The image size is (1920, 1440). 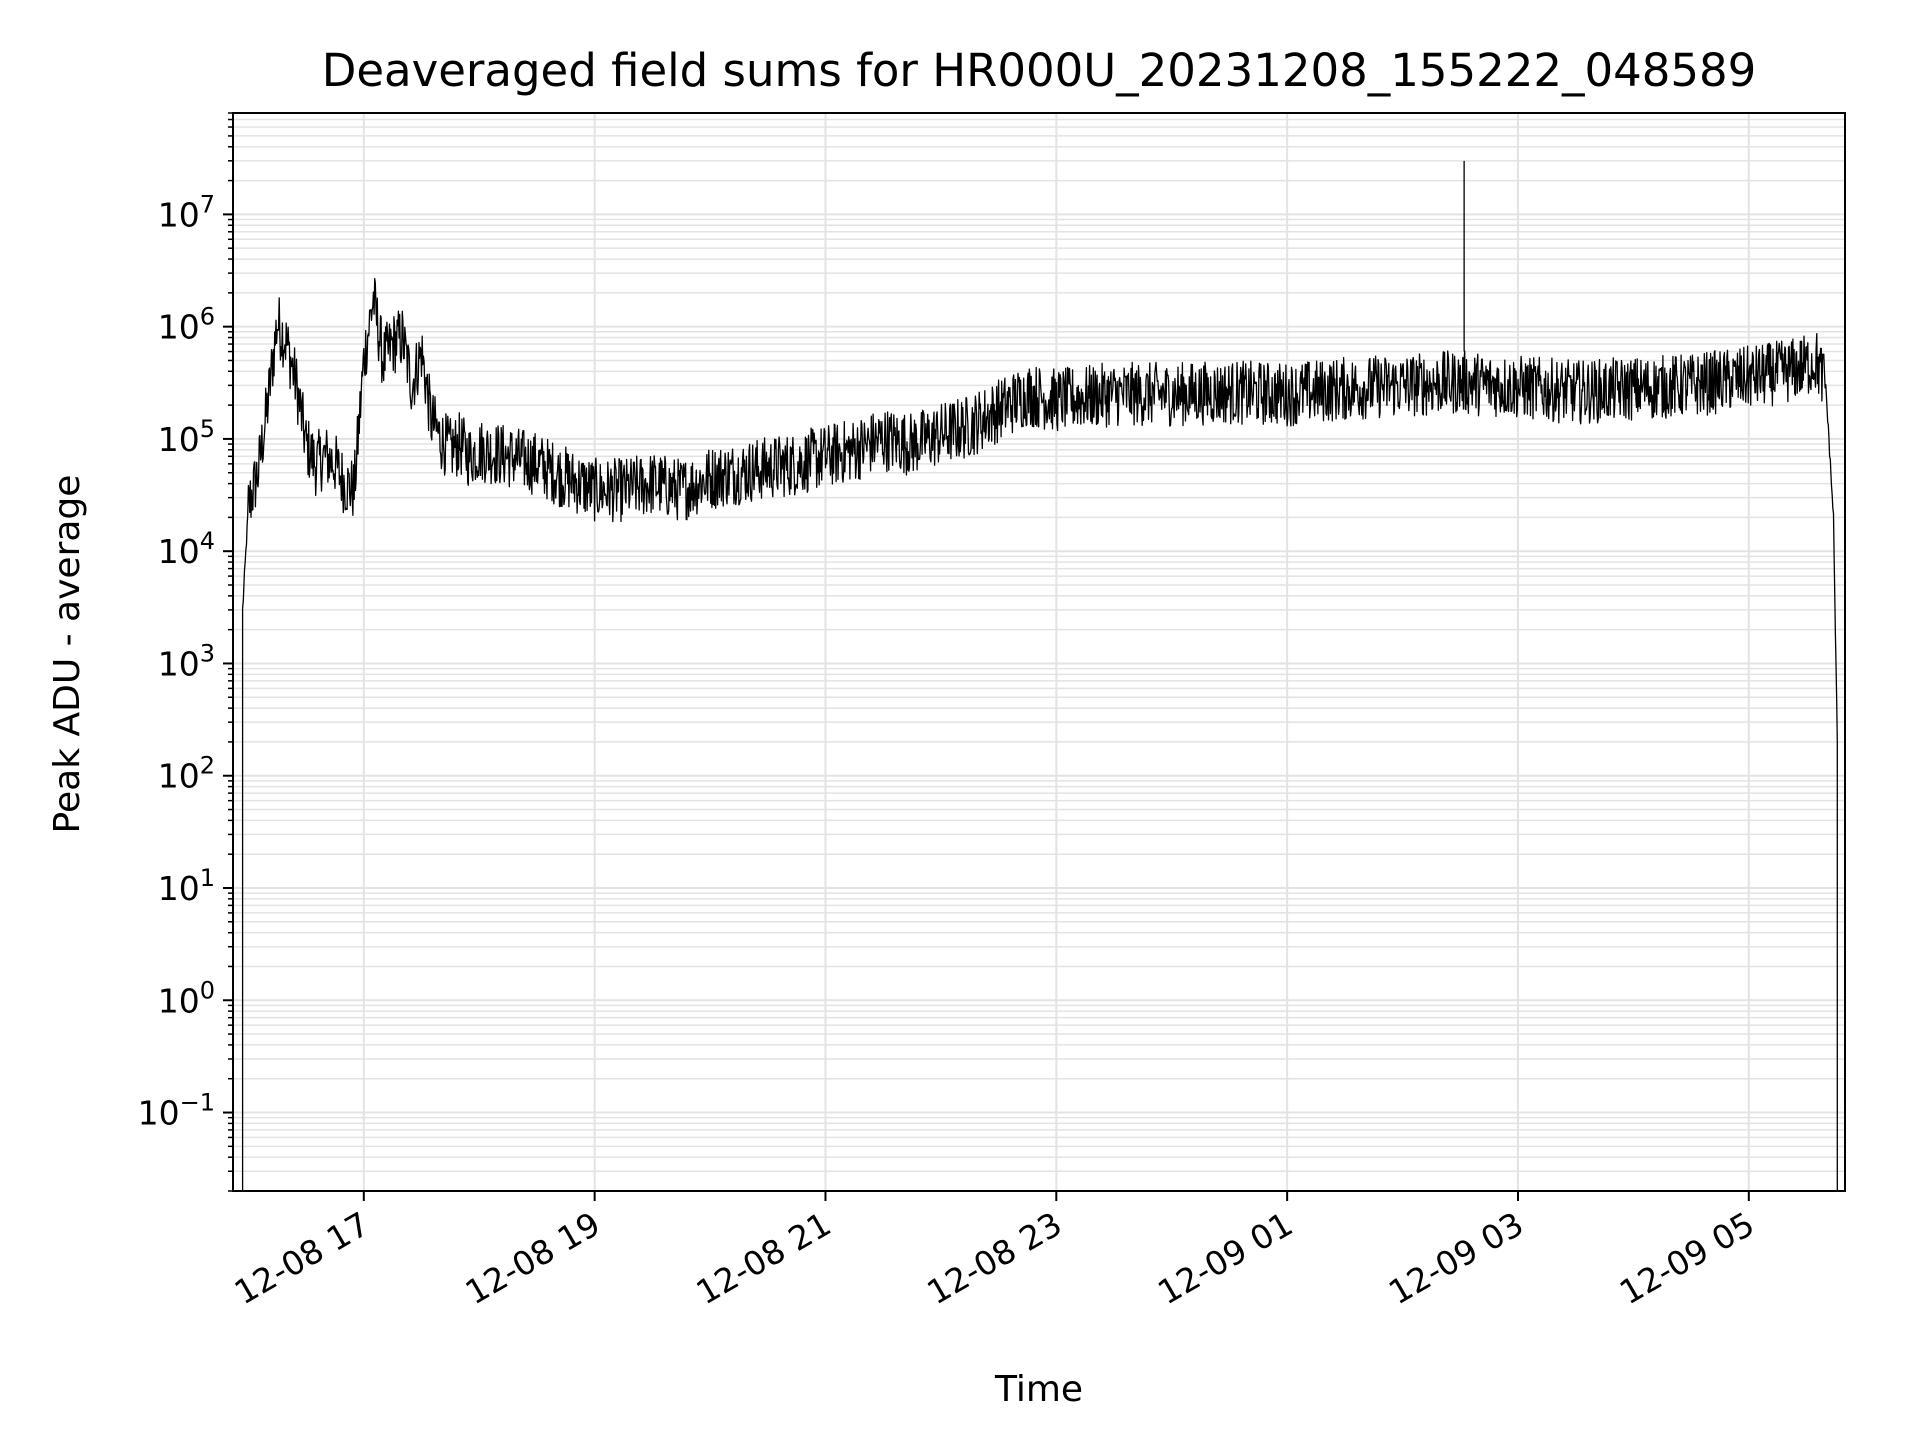 What do you see at coordinates (186, 325) in the screenshot?
I see `y-tick-label: 10⁶` at bounding box center [186, 325].